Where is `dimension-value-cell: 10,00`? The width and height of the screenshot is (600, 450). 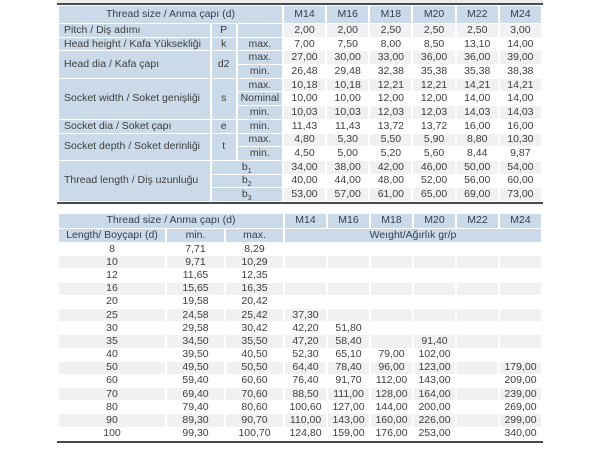 dimension-value-cell: 10,00 is located at coordinates (304, 98).